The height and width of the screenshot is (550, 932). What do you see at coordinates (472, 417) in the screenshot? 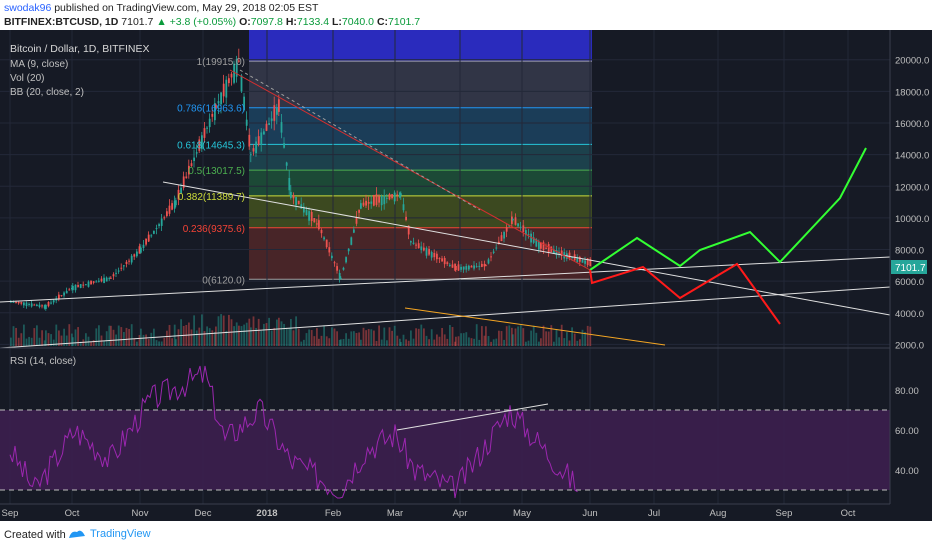
I see `rsi-trendline` at bounding box center [472, 417].